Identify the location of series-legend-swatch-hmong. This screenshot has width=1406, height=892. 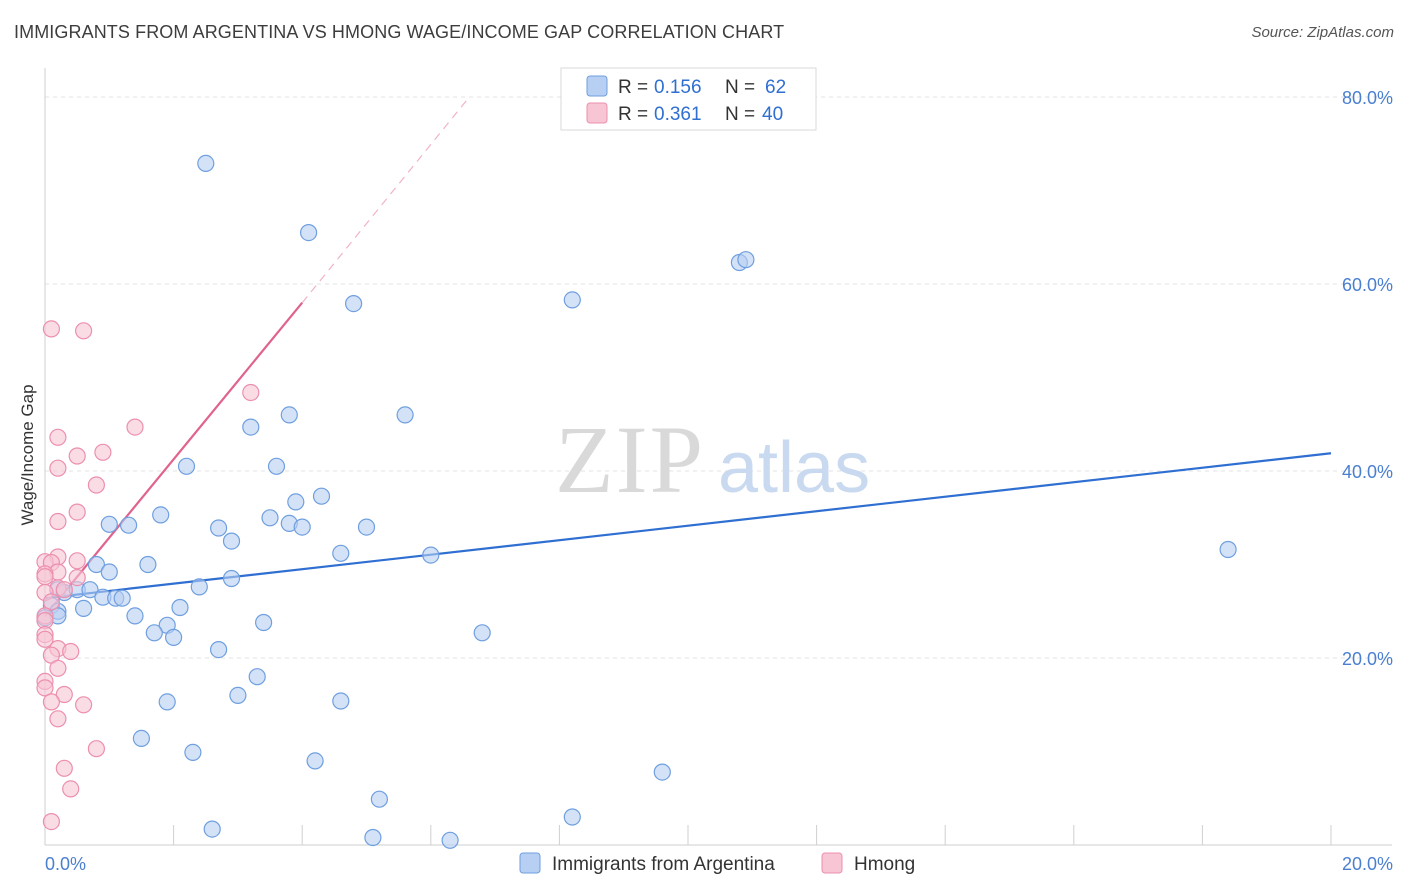
(832, 863).